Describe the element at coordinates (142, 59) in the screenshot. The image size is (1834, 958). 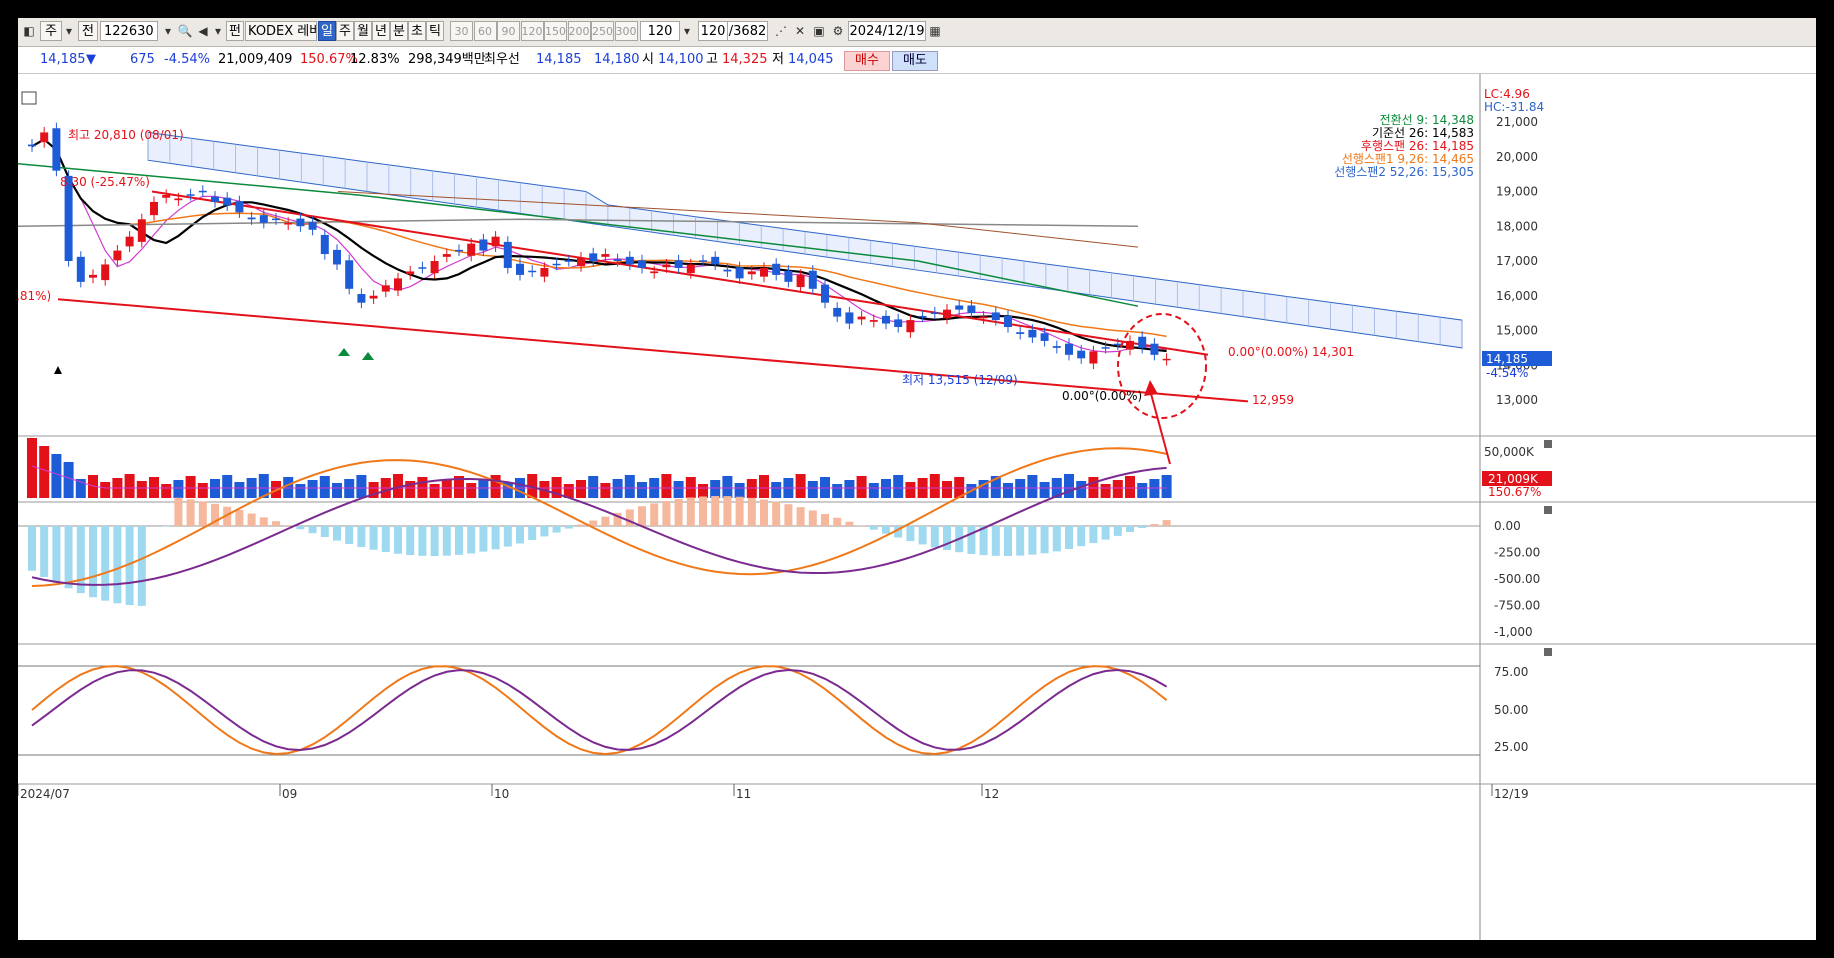
I see `change-value: 675` at that location.